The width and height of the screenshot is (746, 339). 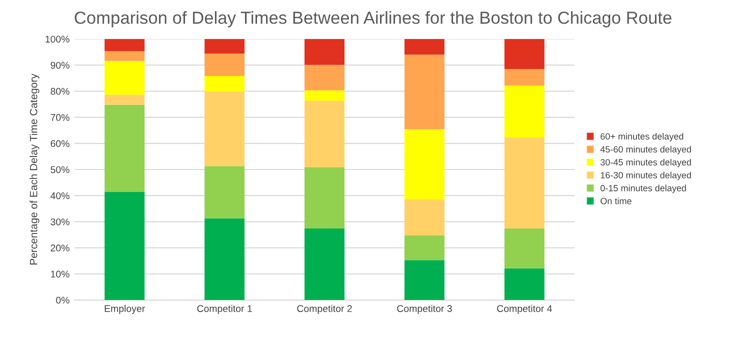 I want to click on chart-title: Comparison of Delay Times Between Airlines for the Boston to Chicago Route, so click(x=373, y=19).